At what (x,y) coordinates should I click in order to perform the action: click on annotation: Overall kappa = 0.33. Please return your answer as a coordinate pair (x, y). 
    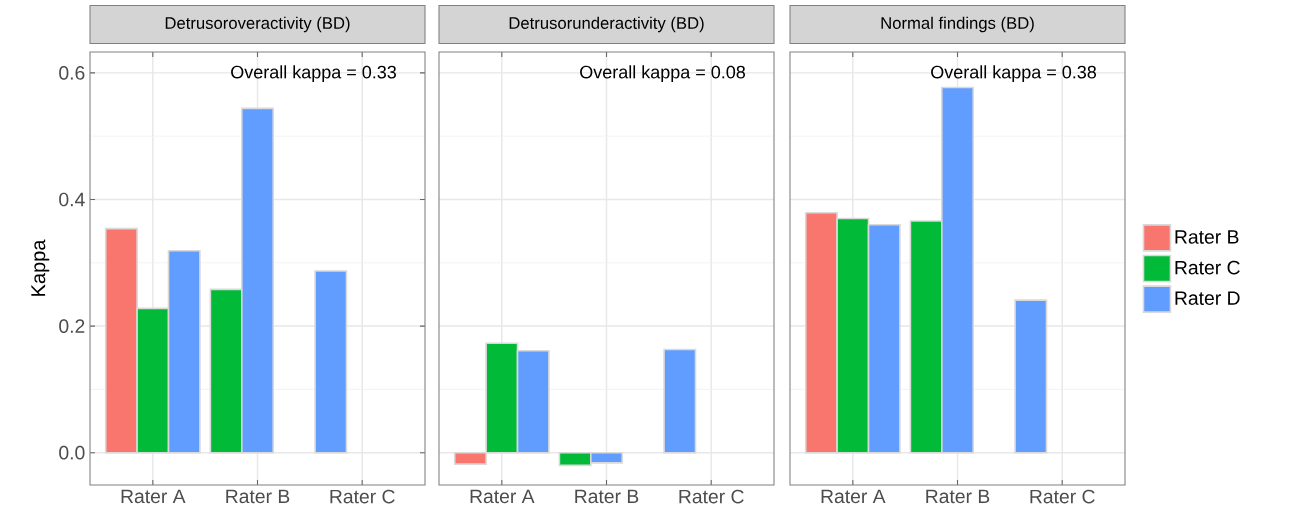
    Looking at the image, I should click on (314, 74).